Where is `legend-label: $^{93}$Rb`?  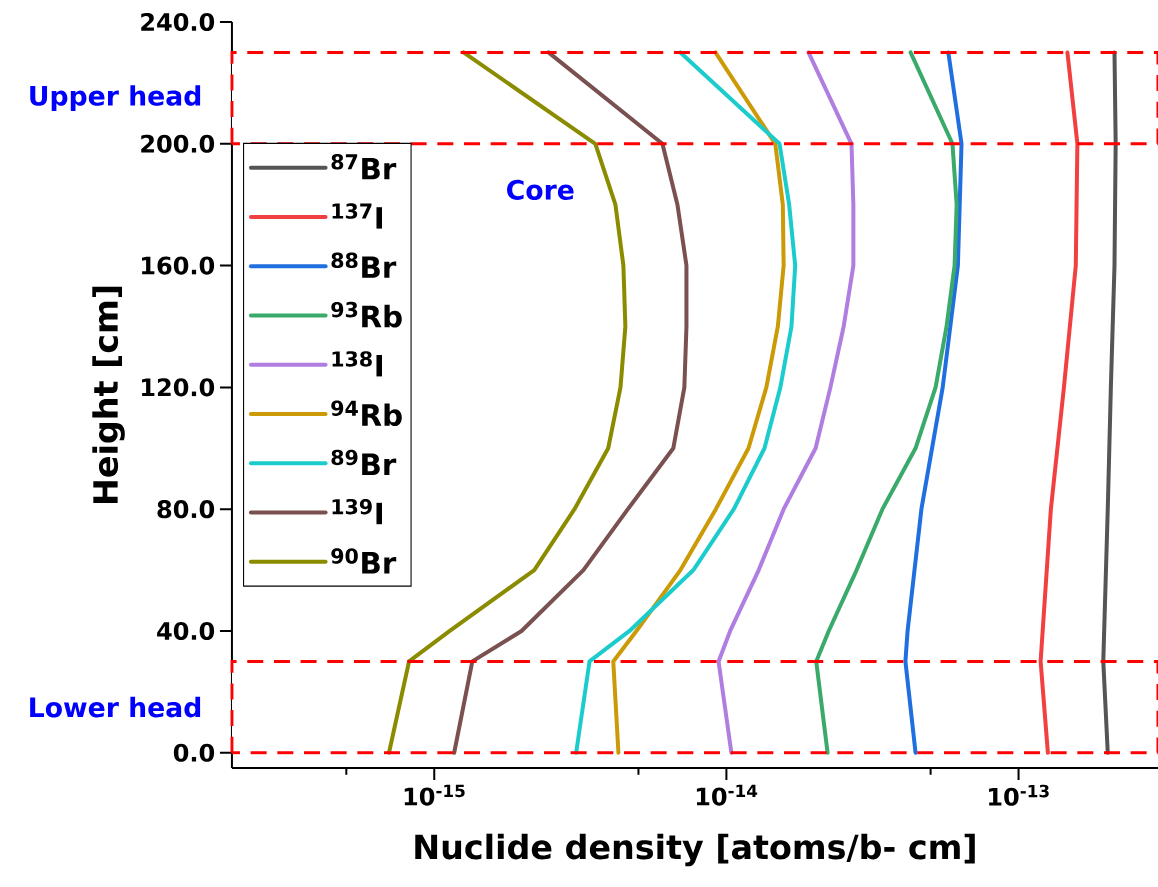 legend-label: $^{93}$Rb is located at coordinates (366, 314).